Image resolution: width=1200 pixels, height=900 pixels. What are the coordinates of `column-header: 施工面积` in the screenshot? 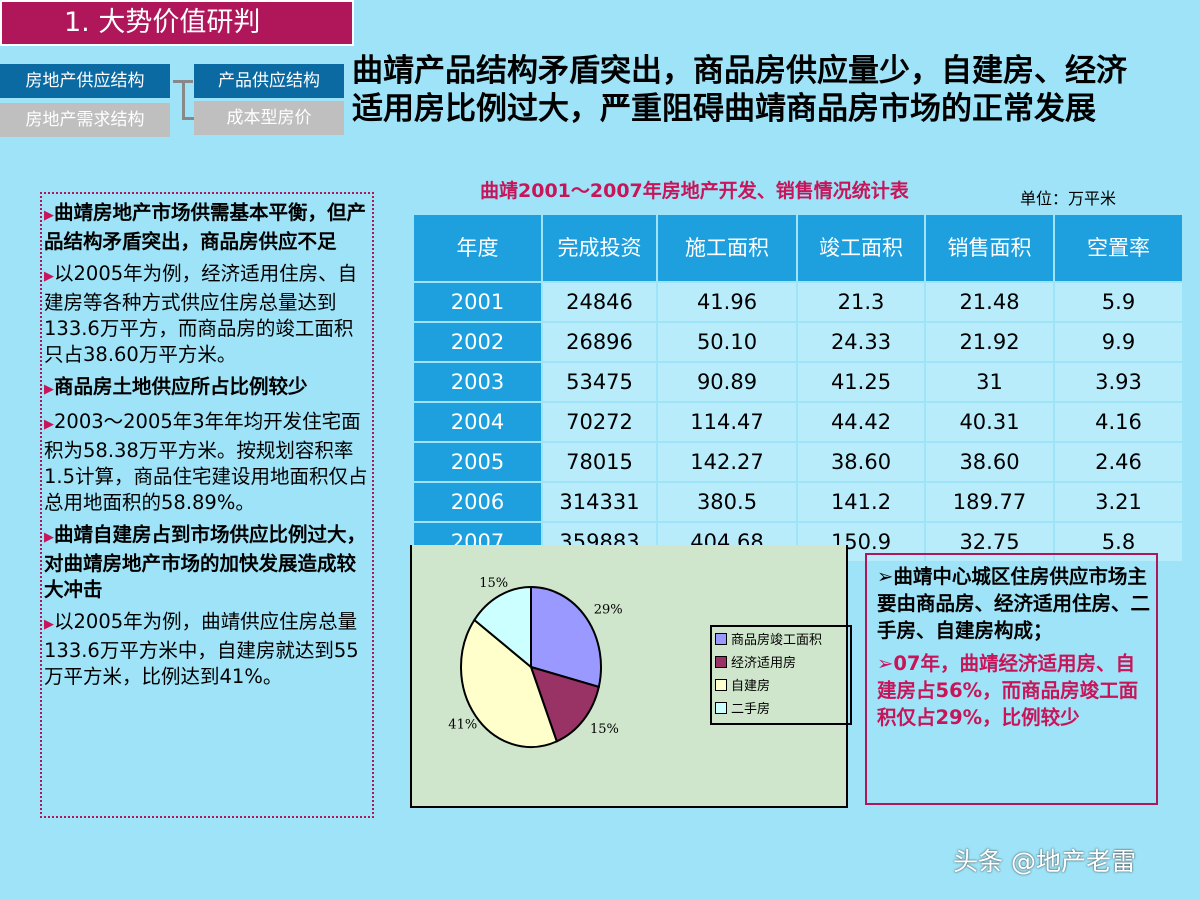 It's located at (727, 248).